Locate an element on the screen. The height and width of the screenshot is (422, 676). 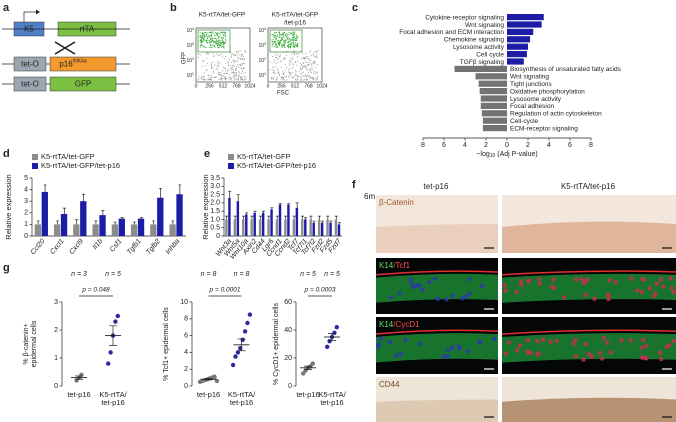
stain-label: K14/CycD1 is located at coordinates (399, 324).